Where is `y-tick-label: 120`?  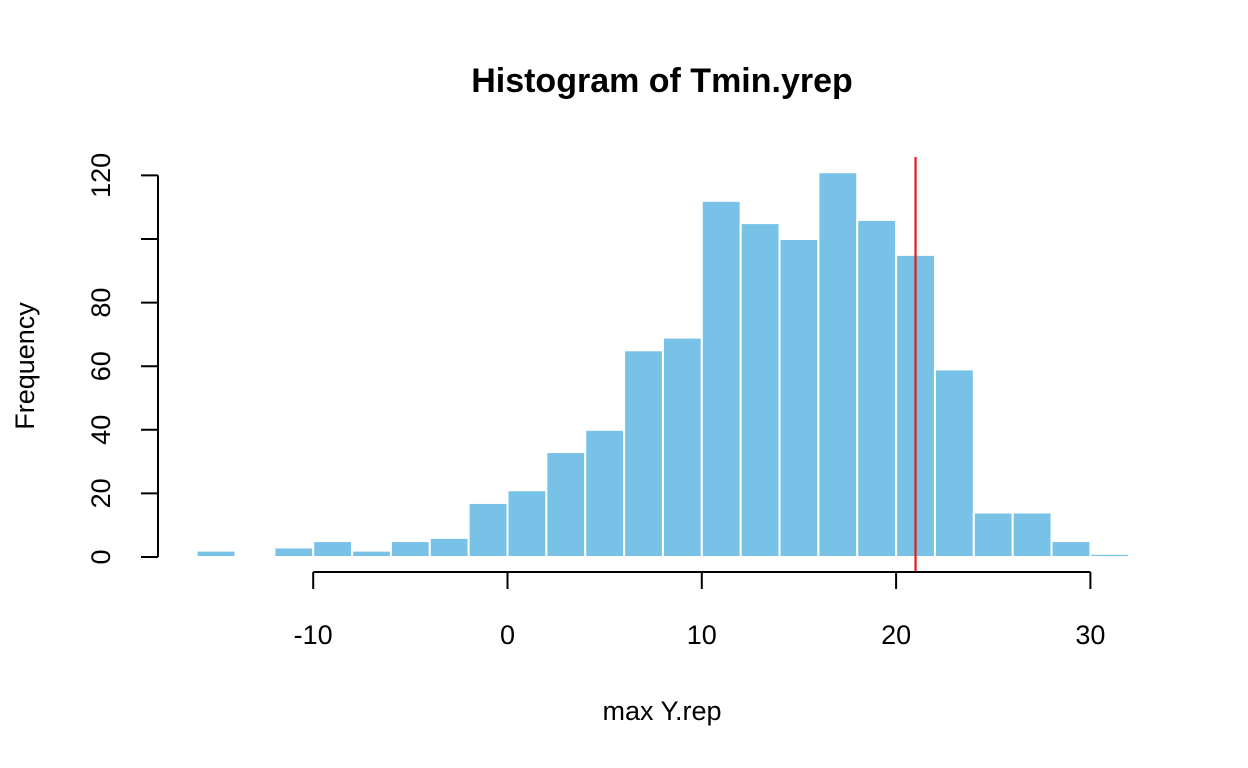 y-tick-label: 120 is located at coordinates (101, 175).